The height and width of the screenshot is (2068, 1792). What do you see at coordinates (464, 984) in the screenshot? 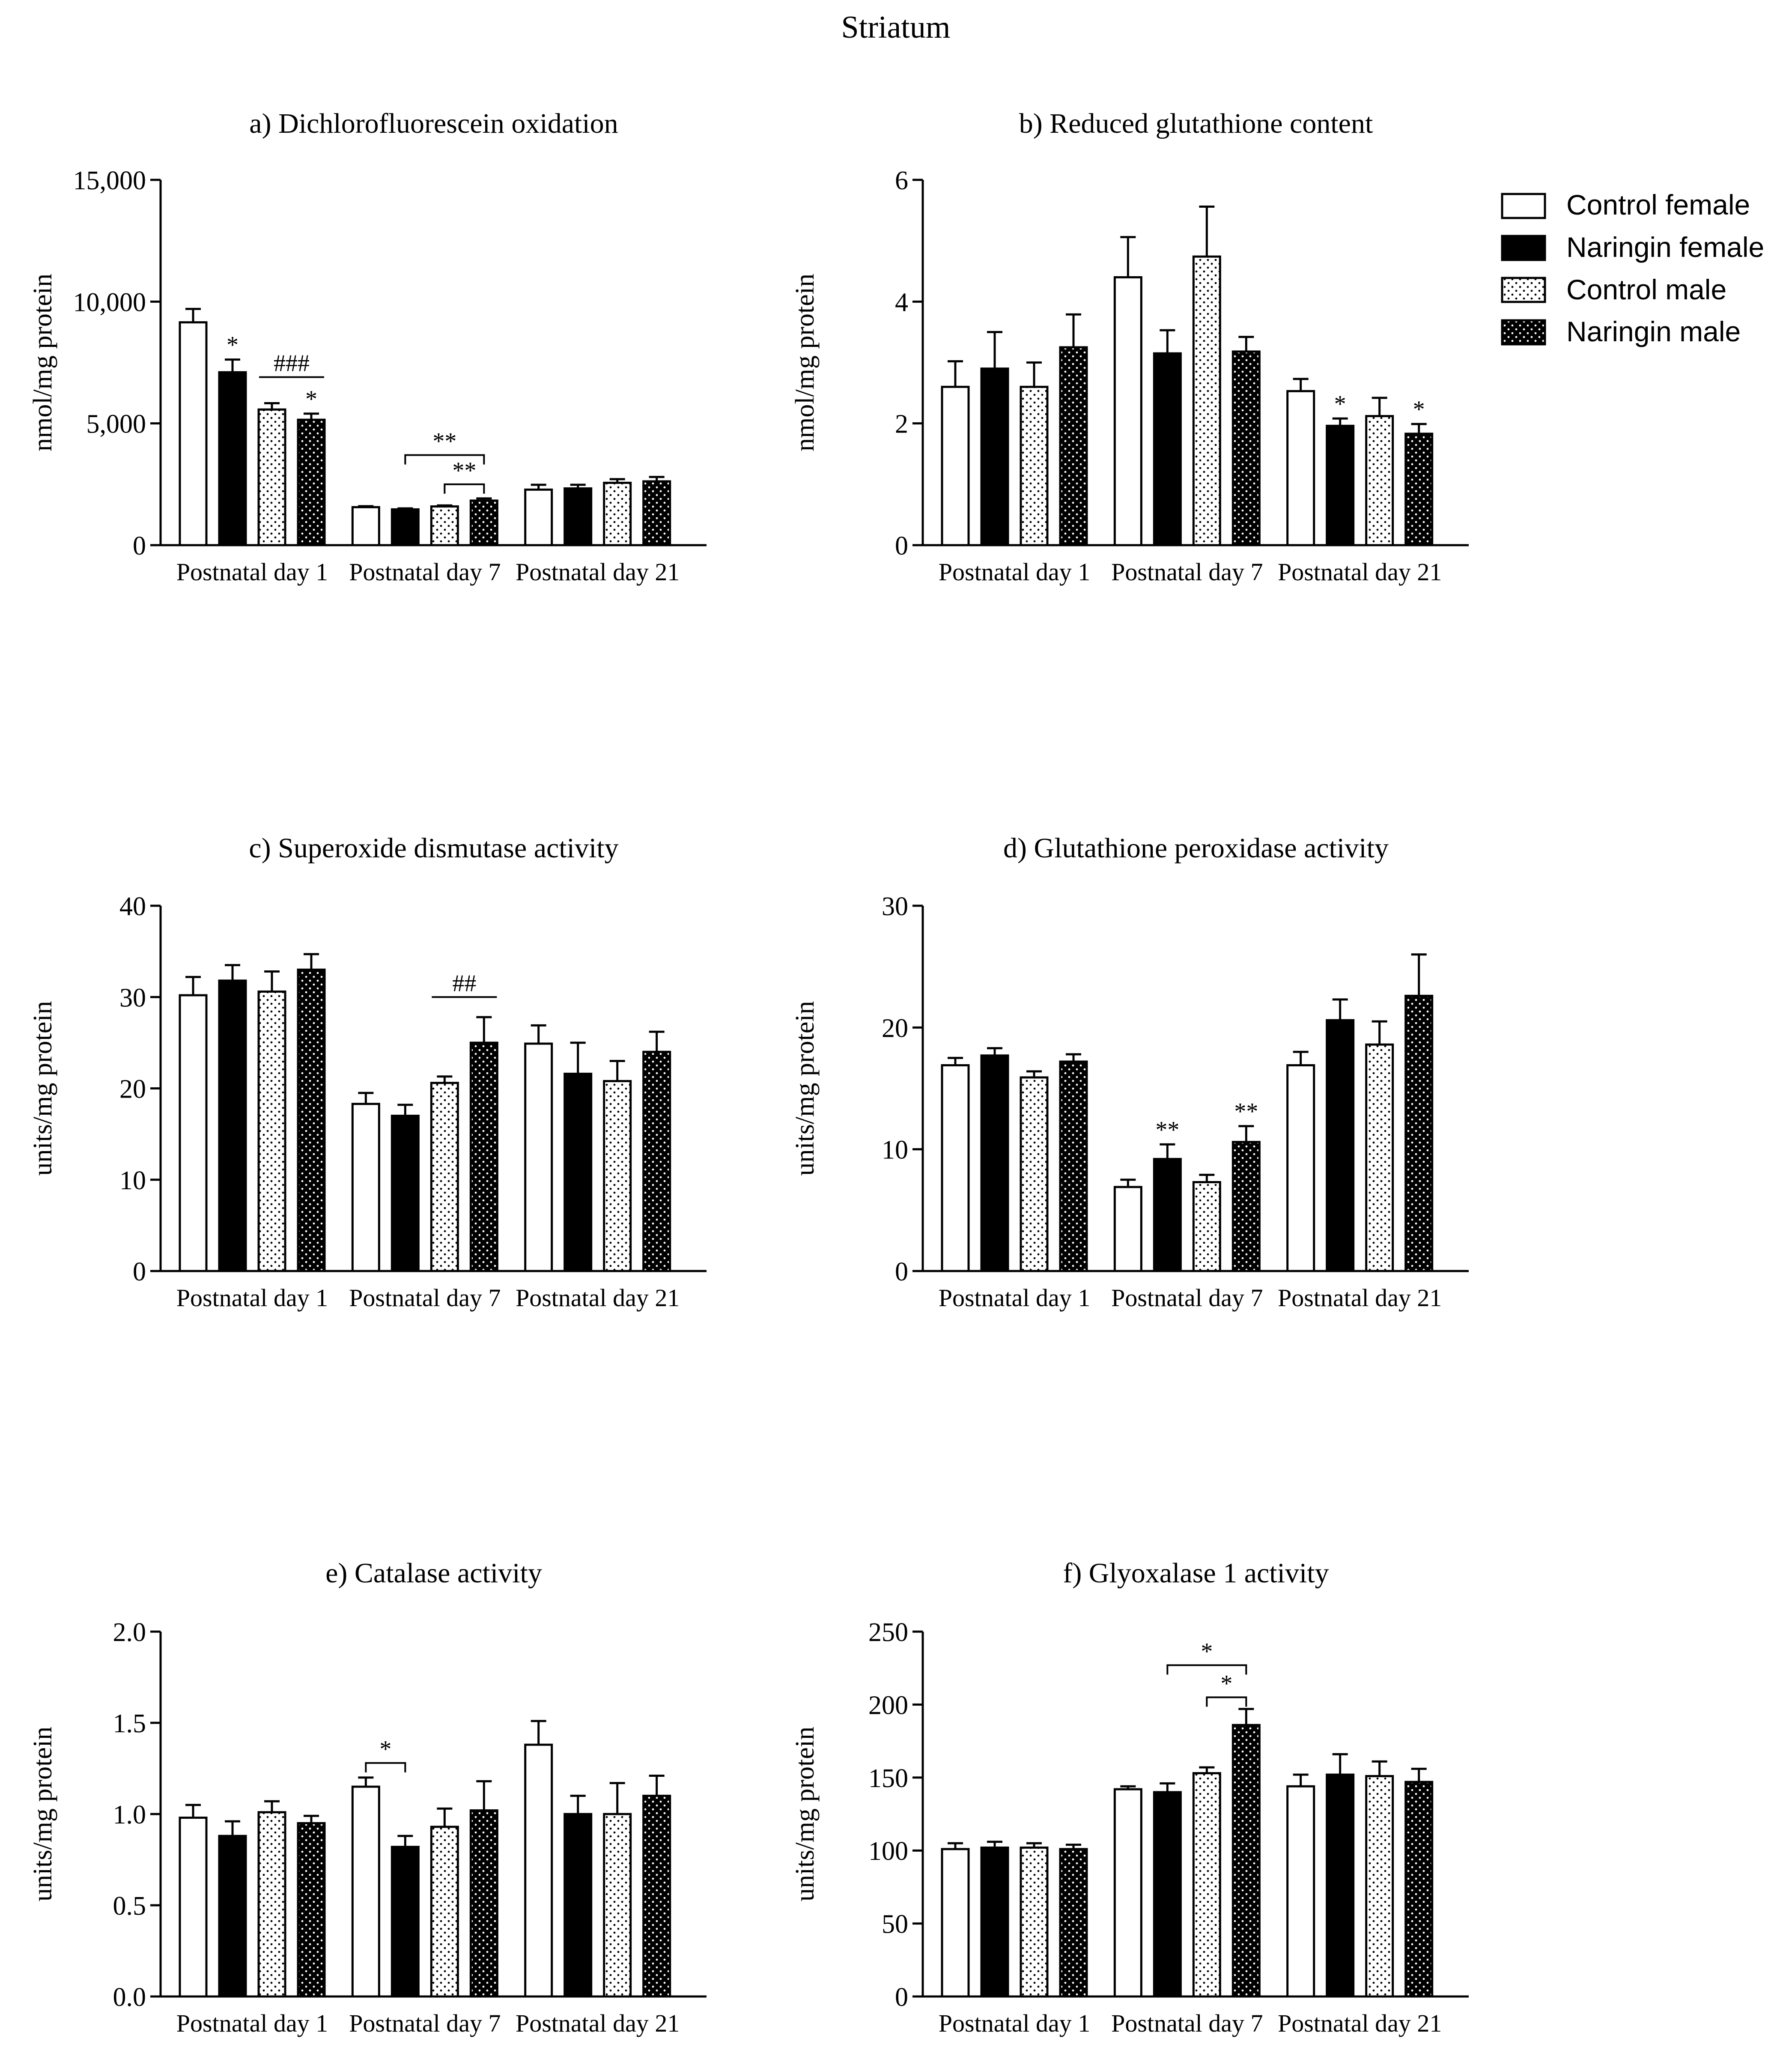
I see `significance-mark-c-0: ##` at bounding box center [464, 984].